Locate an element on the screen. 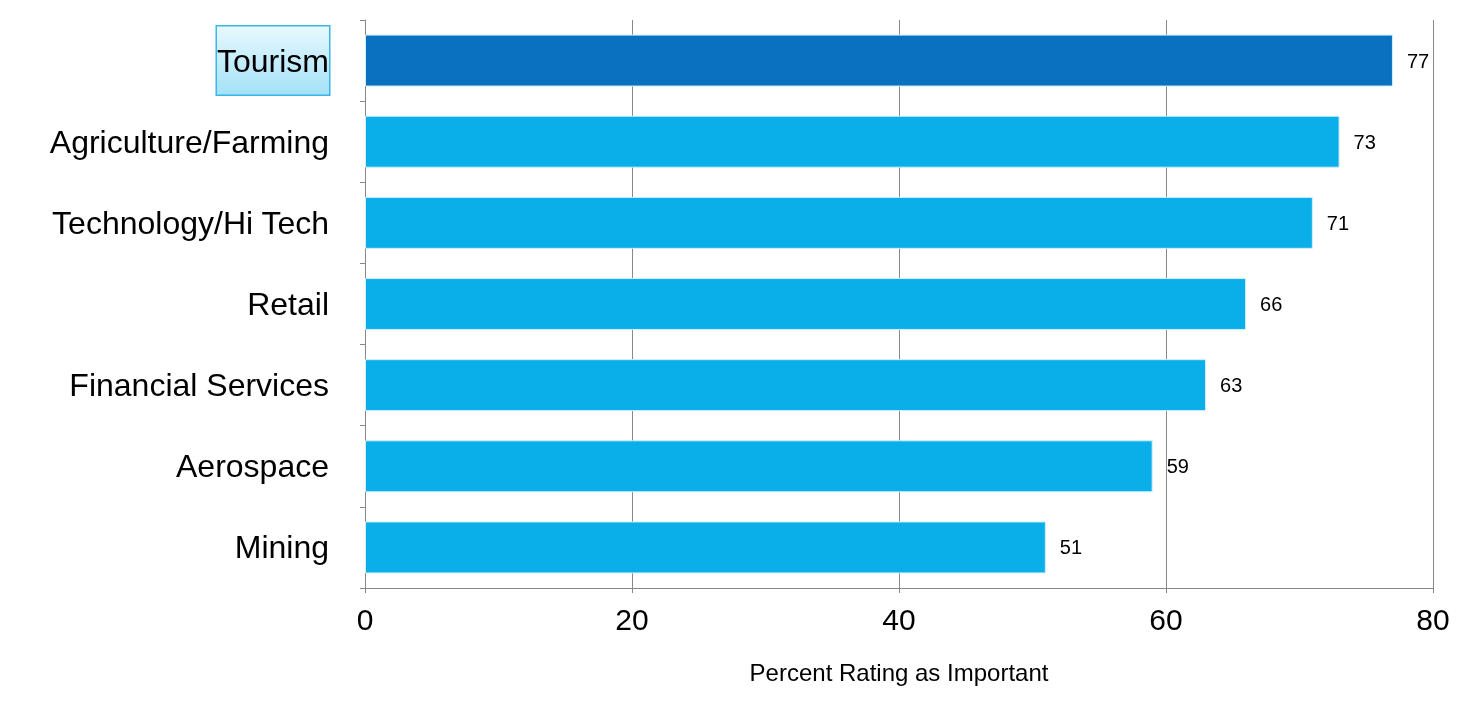 The image size is (1461, 709). y-tick-label: Aerospace is located at coordinates (252, 466).